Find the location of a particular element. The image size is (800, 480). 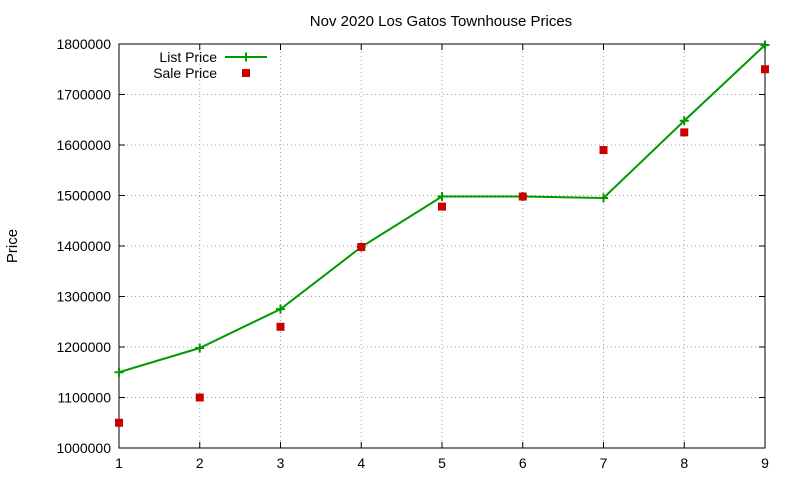

x-tick-label: 3 is located at coordinates (281, 463).